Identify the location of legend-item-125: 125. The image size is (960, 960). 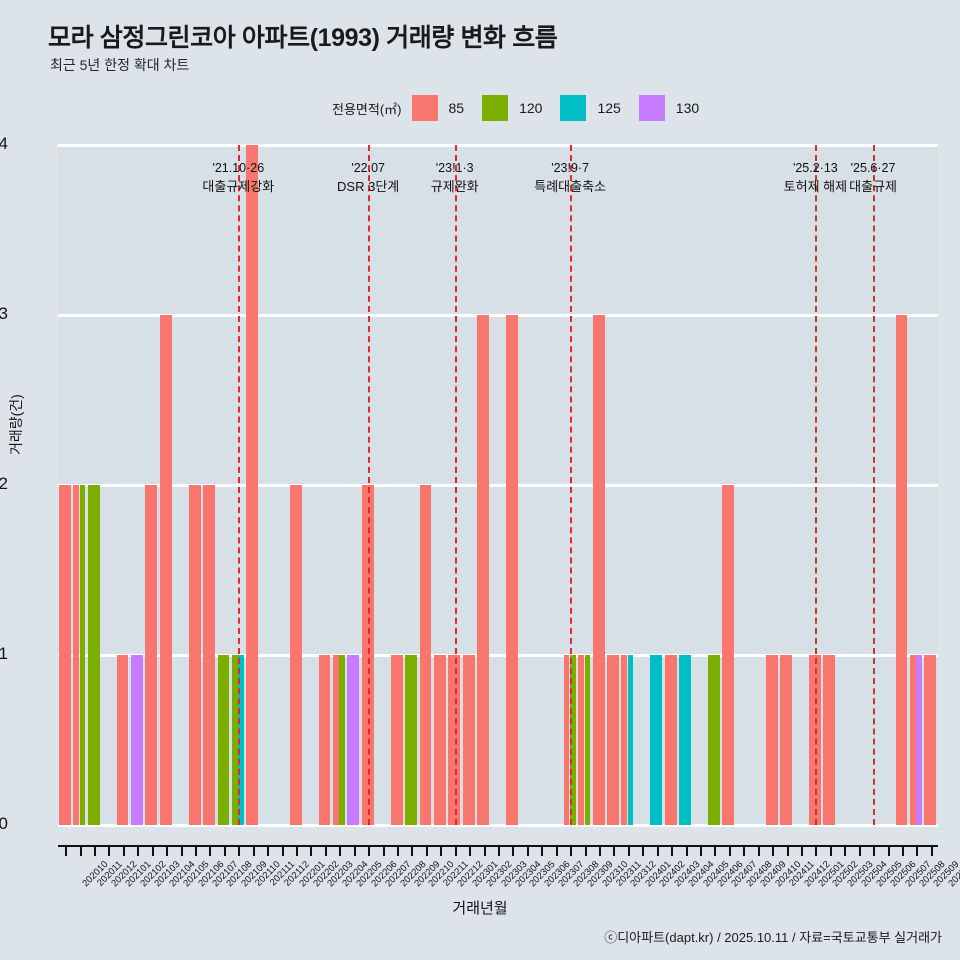
(590, 108).